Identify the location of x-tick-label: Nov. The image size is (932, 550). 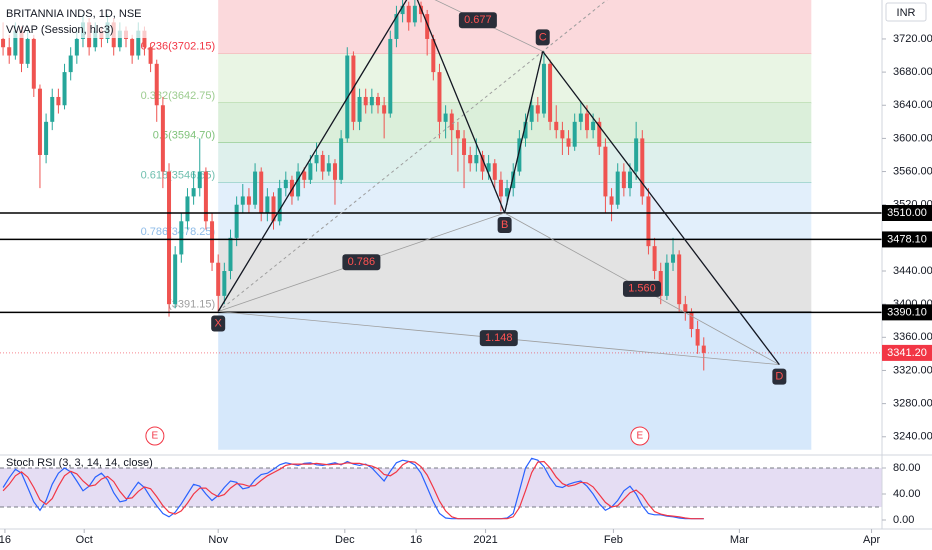
(218, 540).